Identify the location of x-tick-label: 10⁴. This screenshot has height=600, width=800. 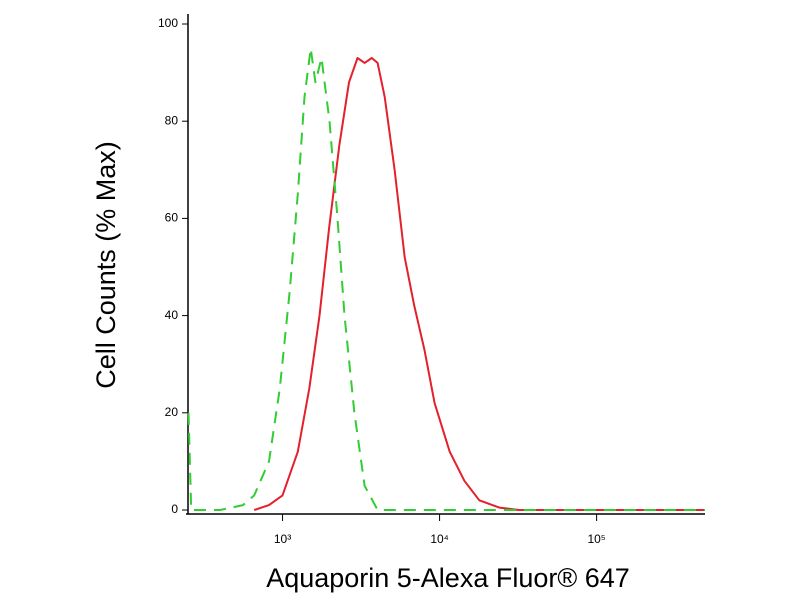
(439, 539).